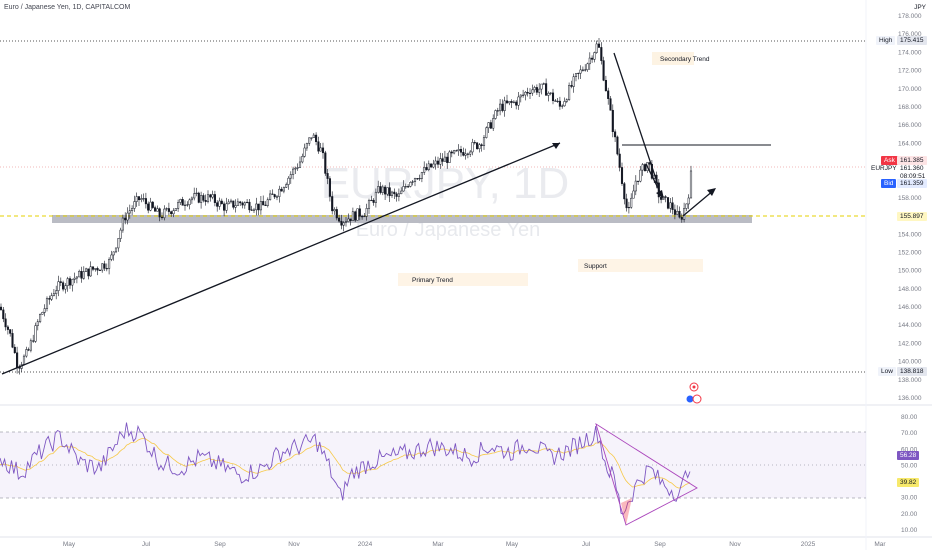 The width and height of the screenshot is (932, 550). What do you see at coordinates (910, 289) in the screenshot?
I see `price-tick-label: 148.000` at bounding box center [910, 289].